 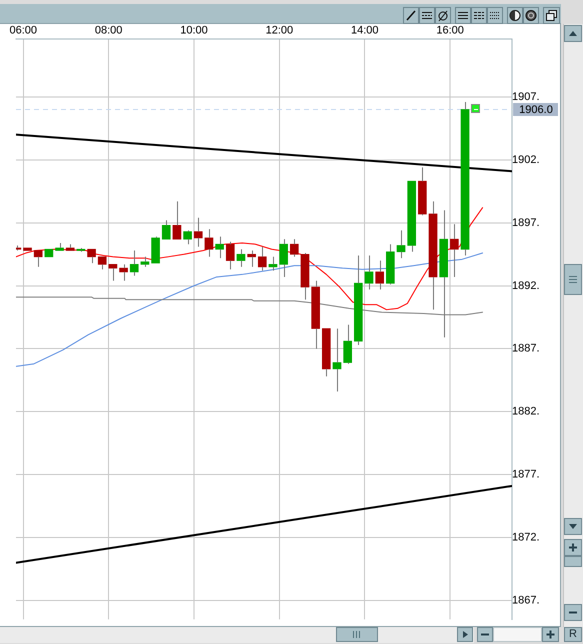 I want to click on y-tick-label: 1897., so click(x=526, y=222).